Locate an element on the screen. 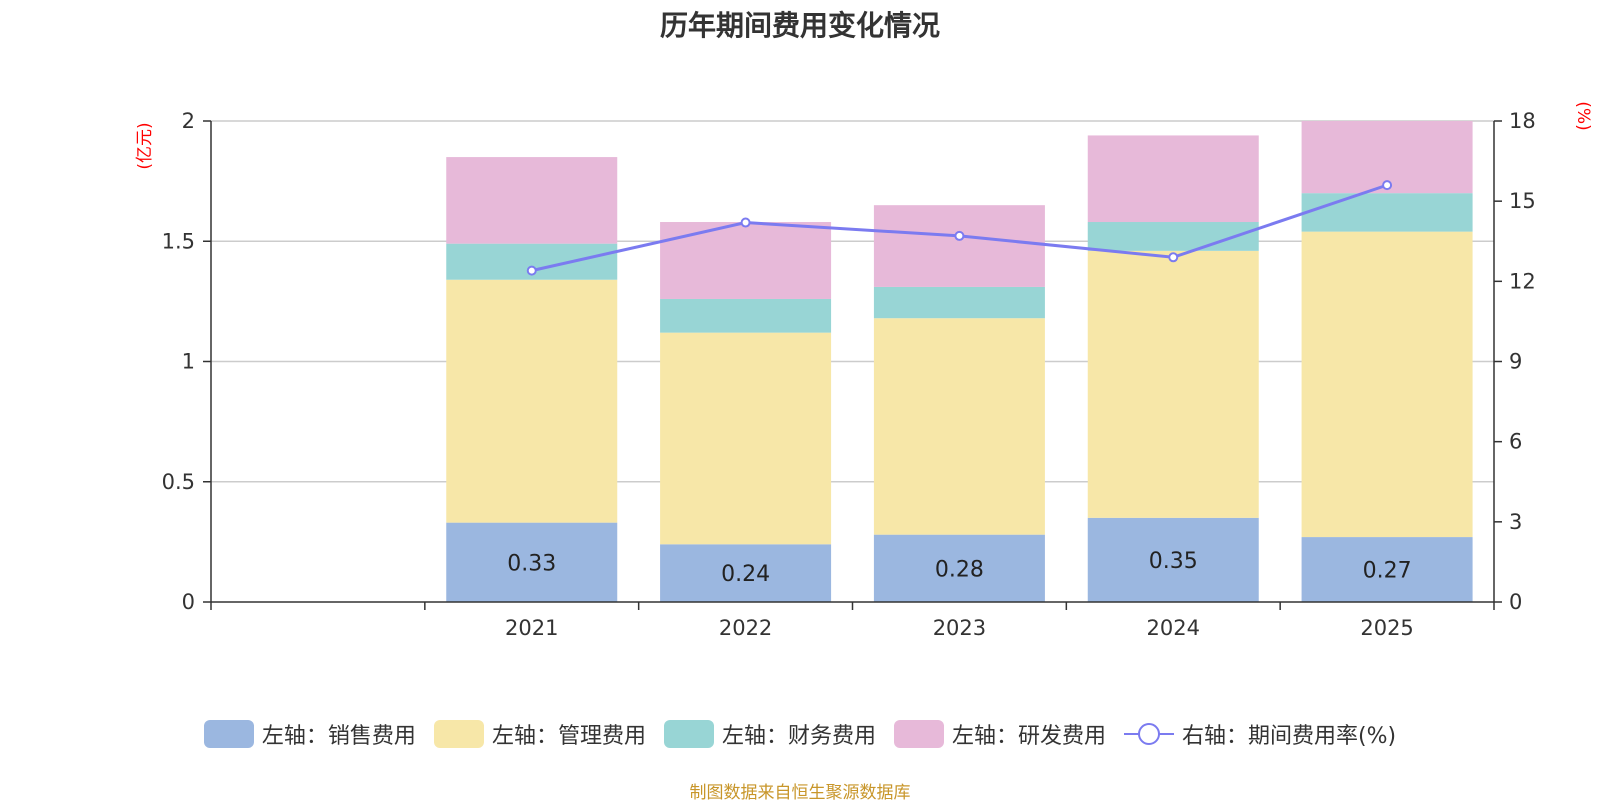 This screenshot has width=1600, height=803. legend-label: 左轴：财务费用 is located at coordinates (798, 736).